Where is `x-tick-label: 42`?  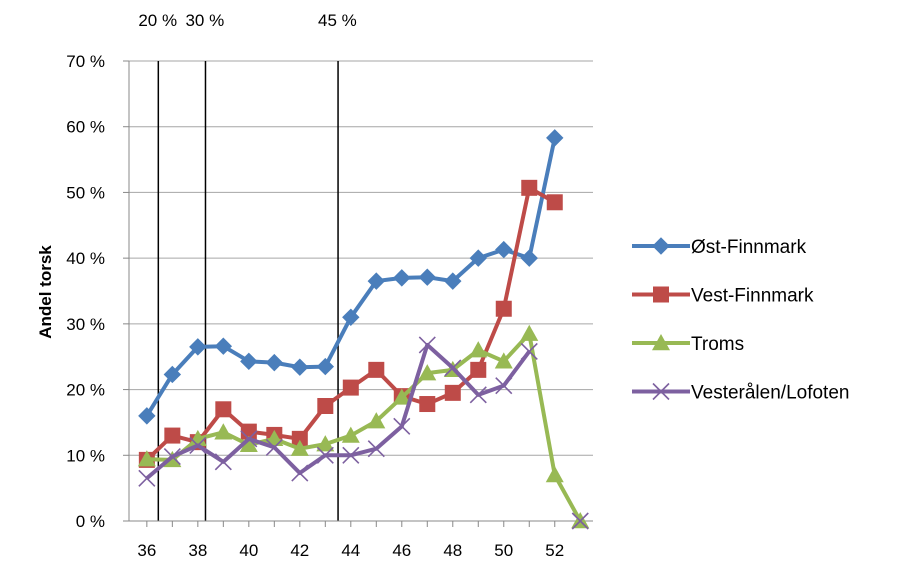
x-tick-label: 42 is located at coordinates (299, 550).